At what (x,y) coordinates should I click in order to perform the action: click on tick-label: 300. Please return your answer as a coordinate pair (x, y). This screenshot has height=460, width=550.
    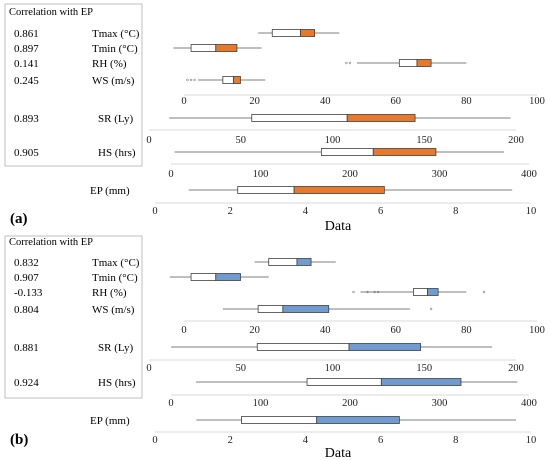
    Looking at the image, I should click on (440, 403).